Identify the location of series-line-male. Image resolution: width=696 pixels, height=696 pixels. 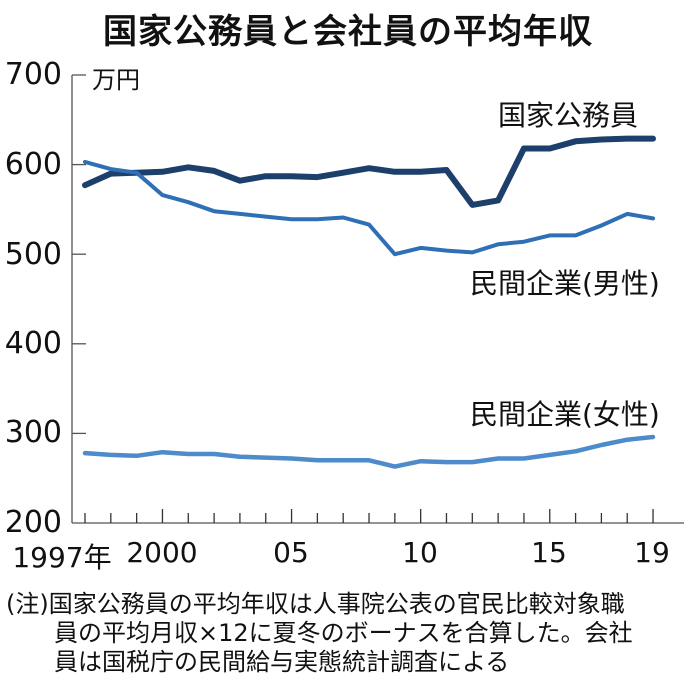
(369, 208).